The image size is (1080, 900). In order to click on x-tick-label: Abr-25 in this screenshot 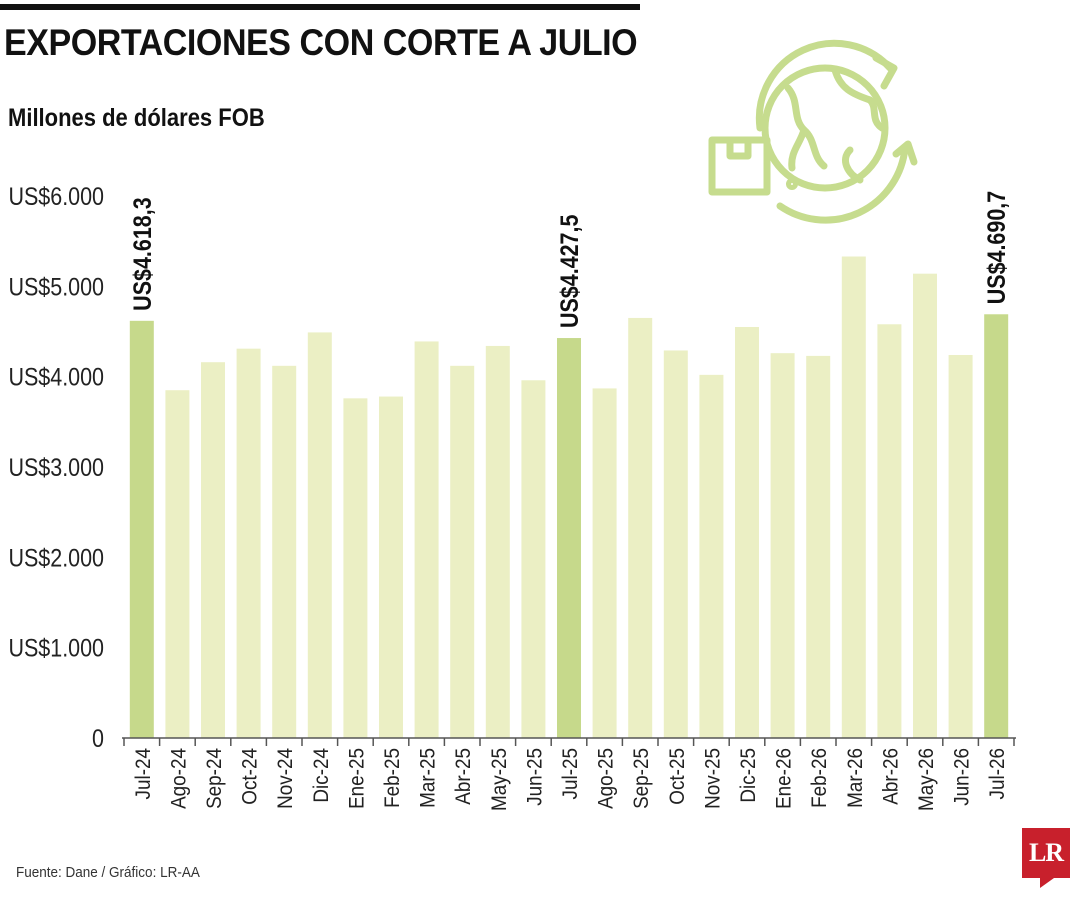, I will do `click(463, 776)`.